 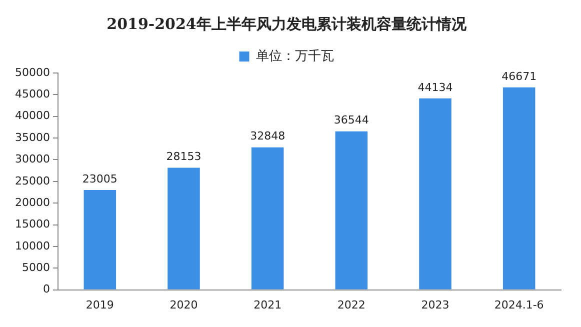 What do you see at coordinates (32, 94) in the screenshot?
I see `y-tick-label: 45000` at bounding box center [32, 94].